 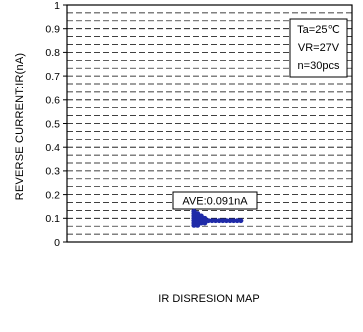 I want to click on conditions-box, so click(x=318, y=48).